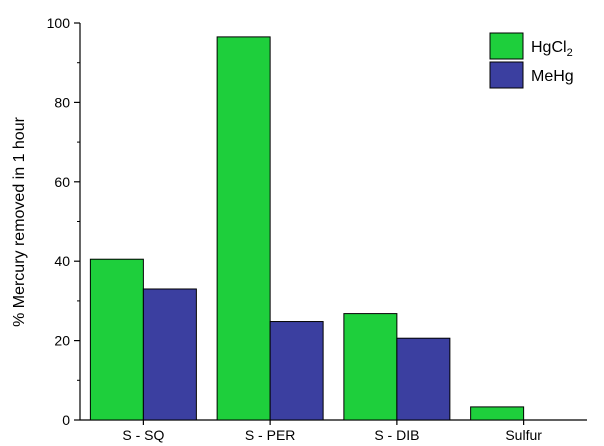 The width and height of the screenshot is (604, 446). What do you see at coordinates (66, 420) in the screenshot?
I see `y-tick-label: 0` at bounding box center [66, 420].